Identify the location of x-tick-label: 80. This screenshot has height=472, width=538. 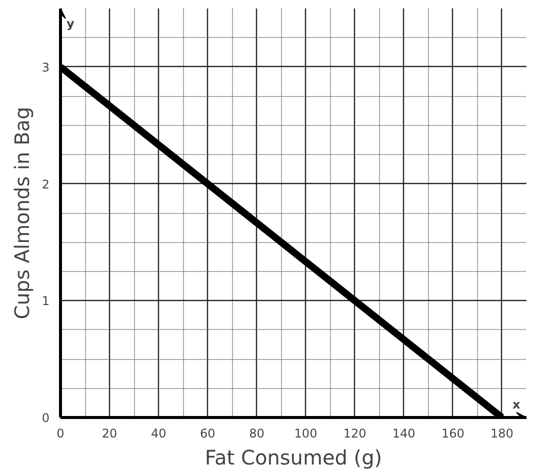
(256, 433).